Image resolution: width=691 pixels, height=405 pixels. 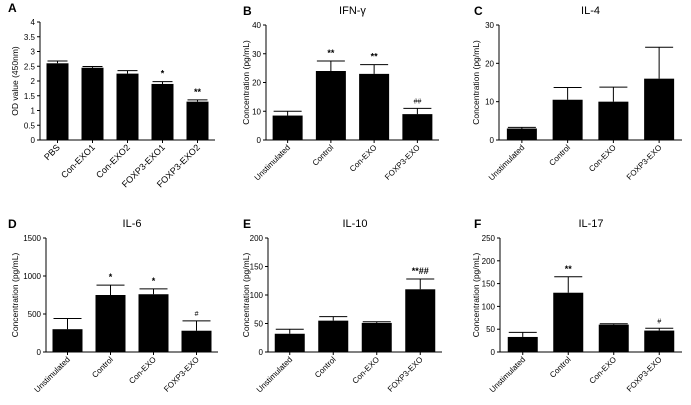 I want to click on y-axis-label: OD value (450nm), so click(x=15, y=81).